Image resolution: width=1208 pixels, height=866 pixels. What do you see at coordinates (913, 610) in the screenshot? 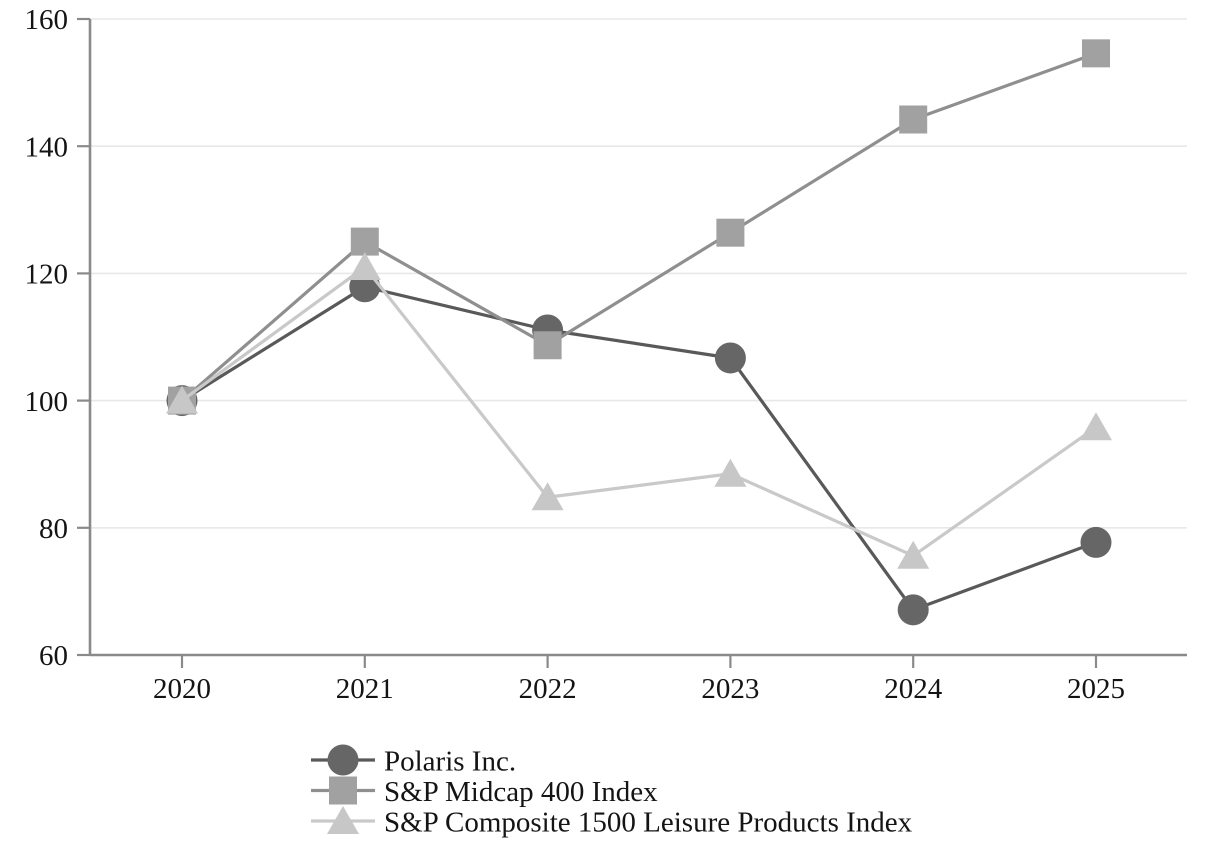
I see `marker-circle-polaris-inc-2024` at bounding box center [913, 610].